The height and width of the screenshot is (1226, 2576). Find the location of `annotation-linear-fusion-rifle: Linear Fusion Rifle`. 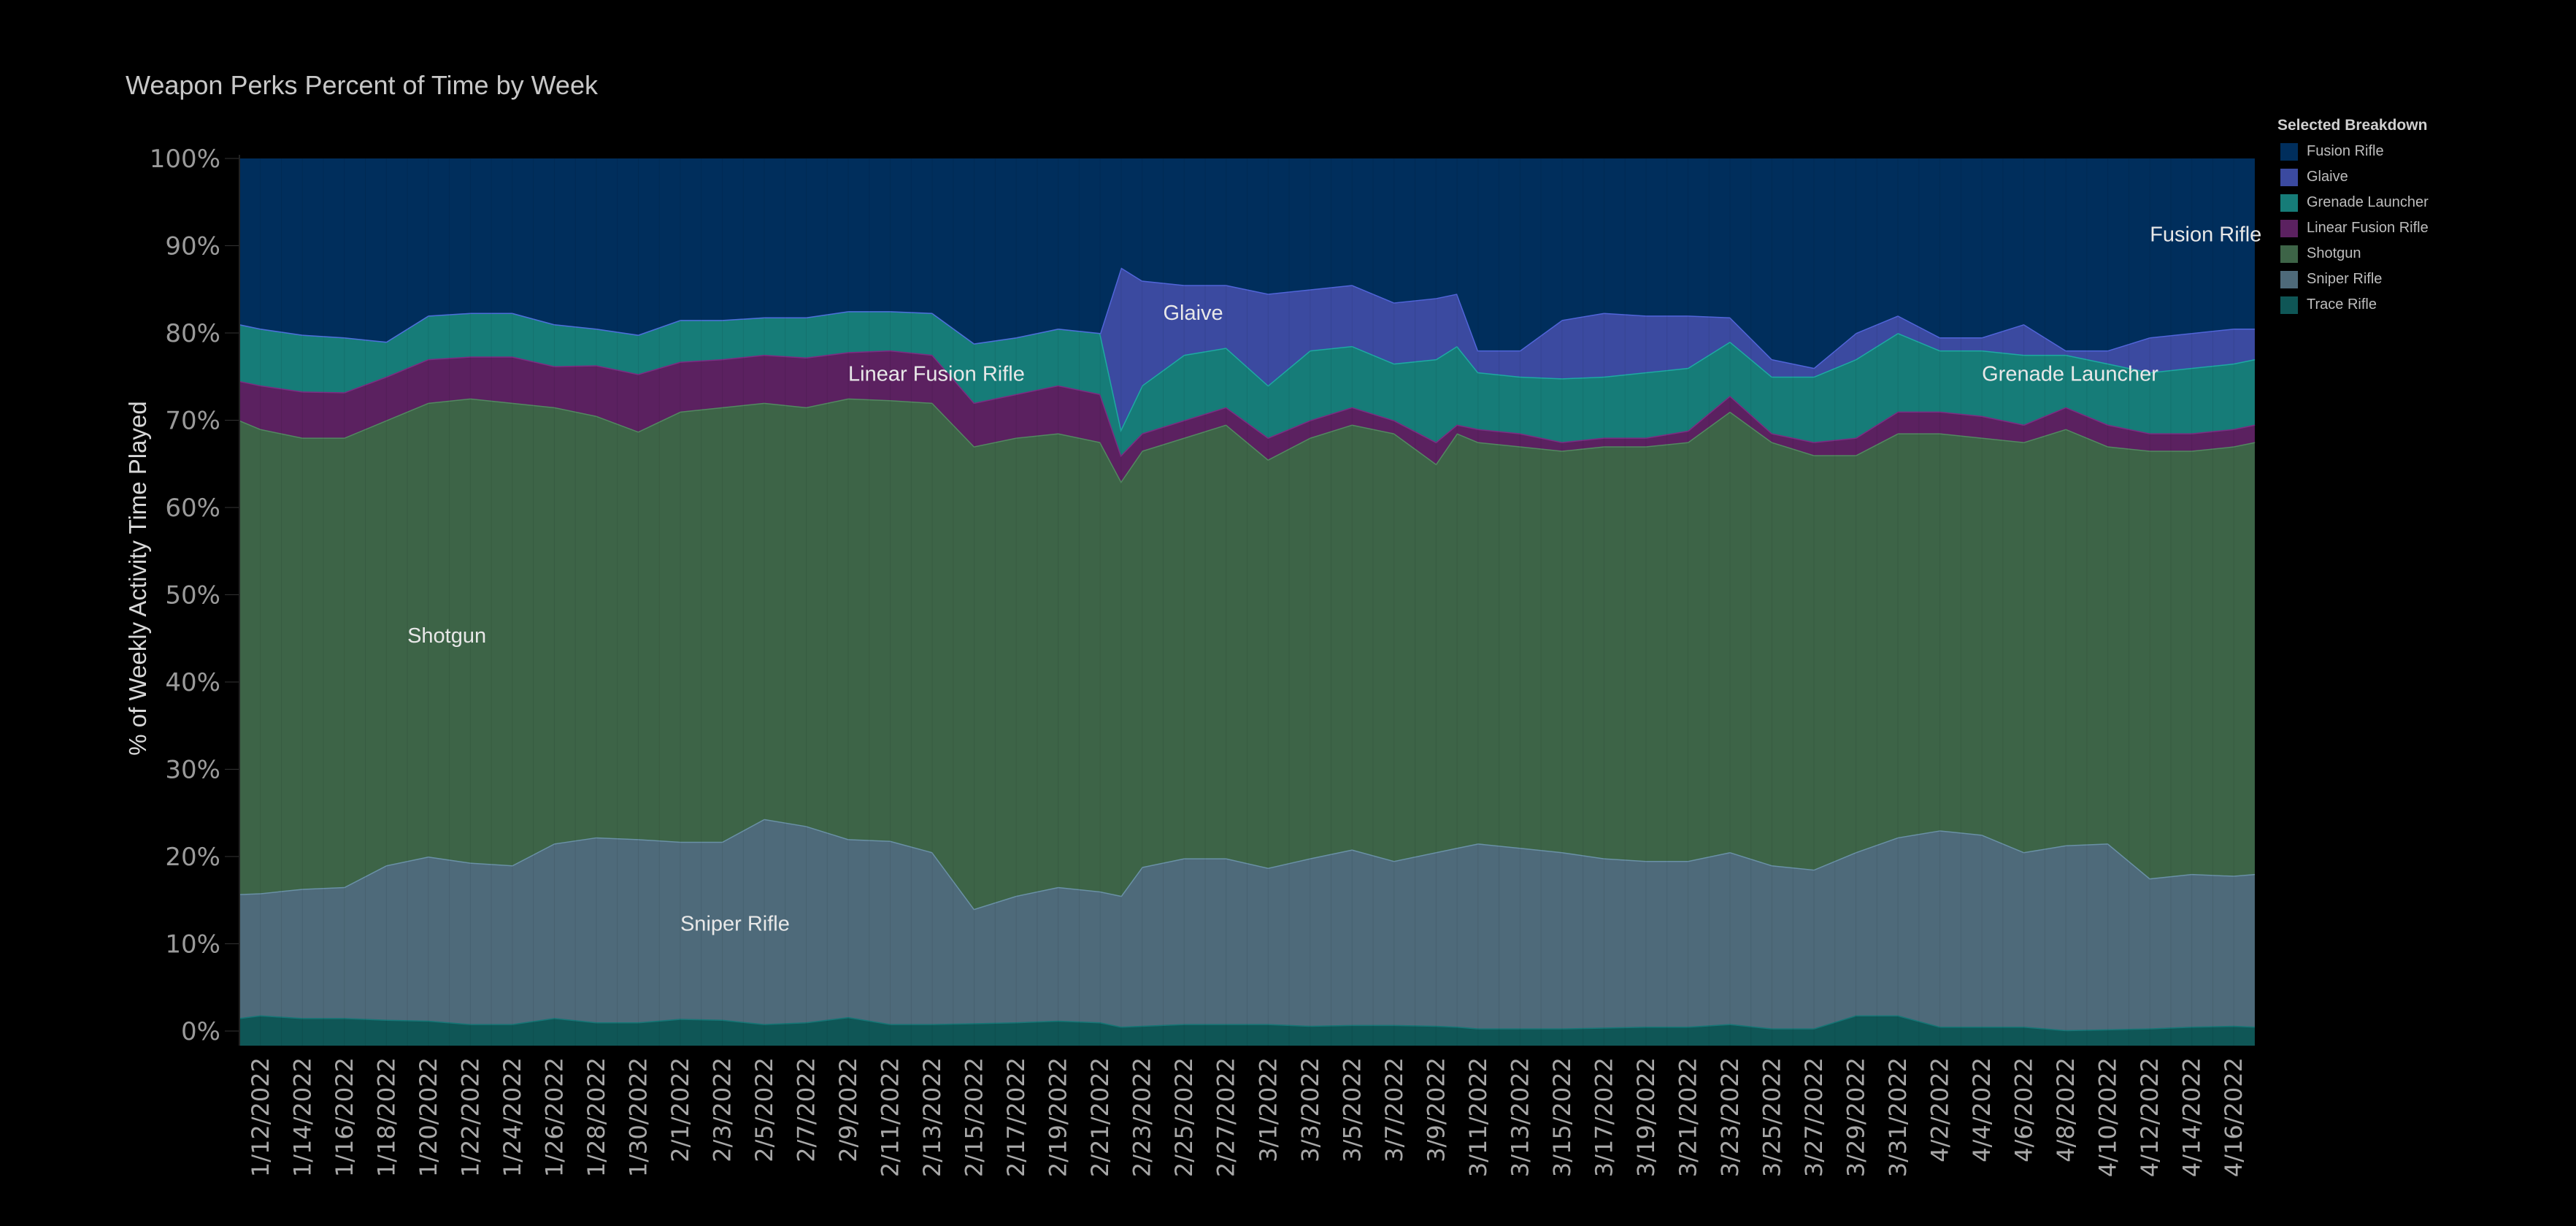

annotation-linear-fusion-rifle: Linear Fusion Rifle is located at coordinates (936, 374).